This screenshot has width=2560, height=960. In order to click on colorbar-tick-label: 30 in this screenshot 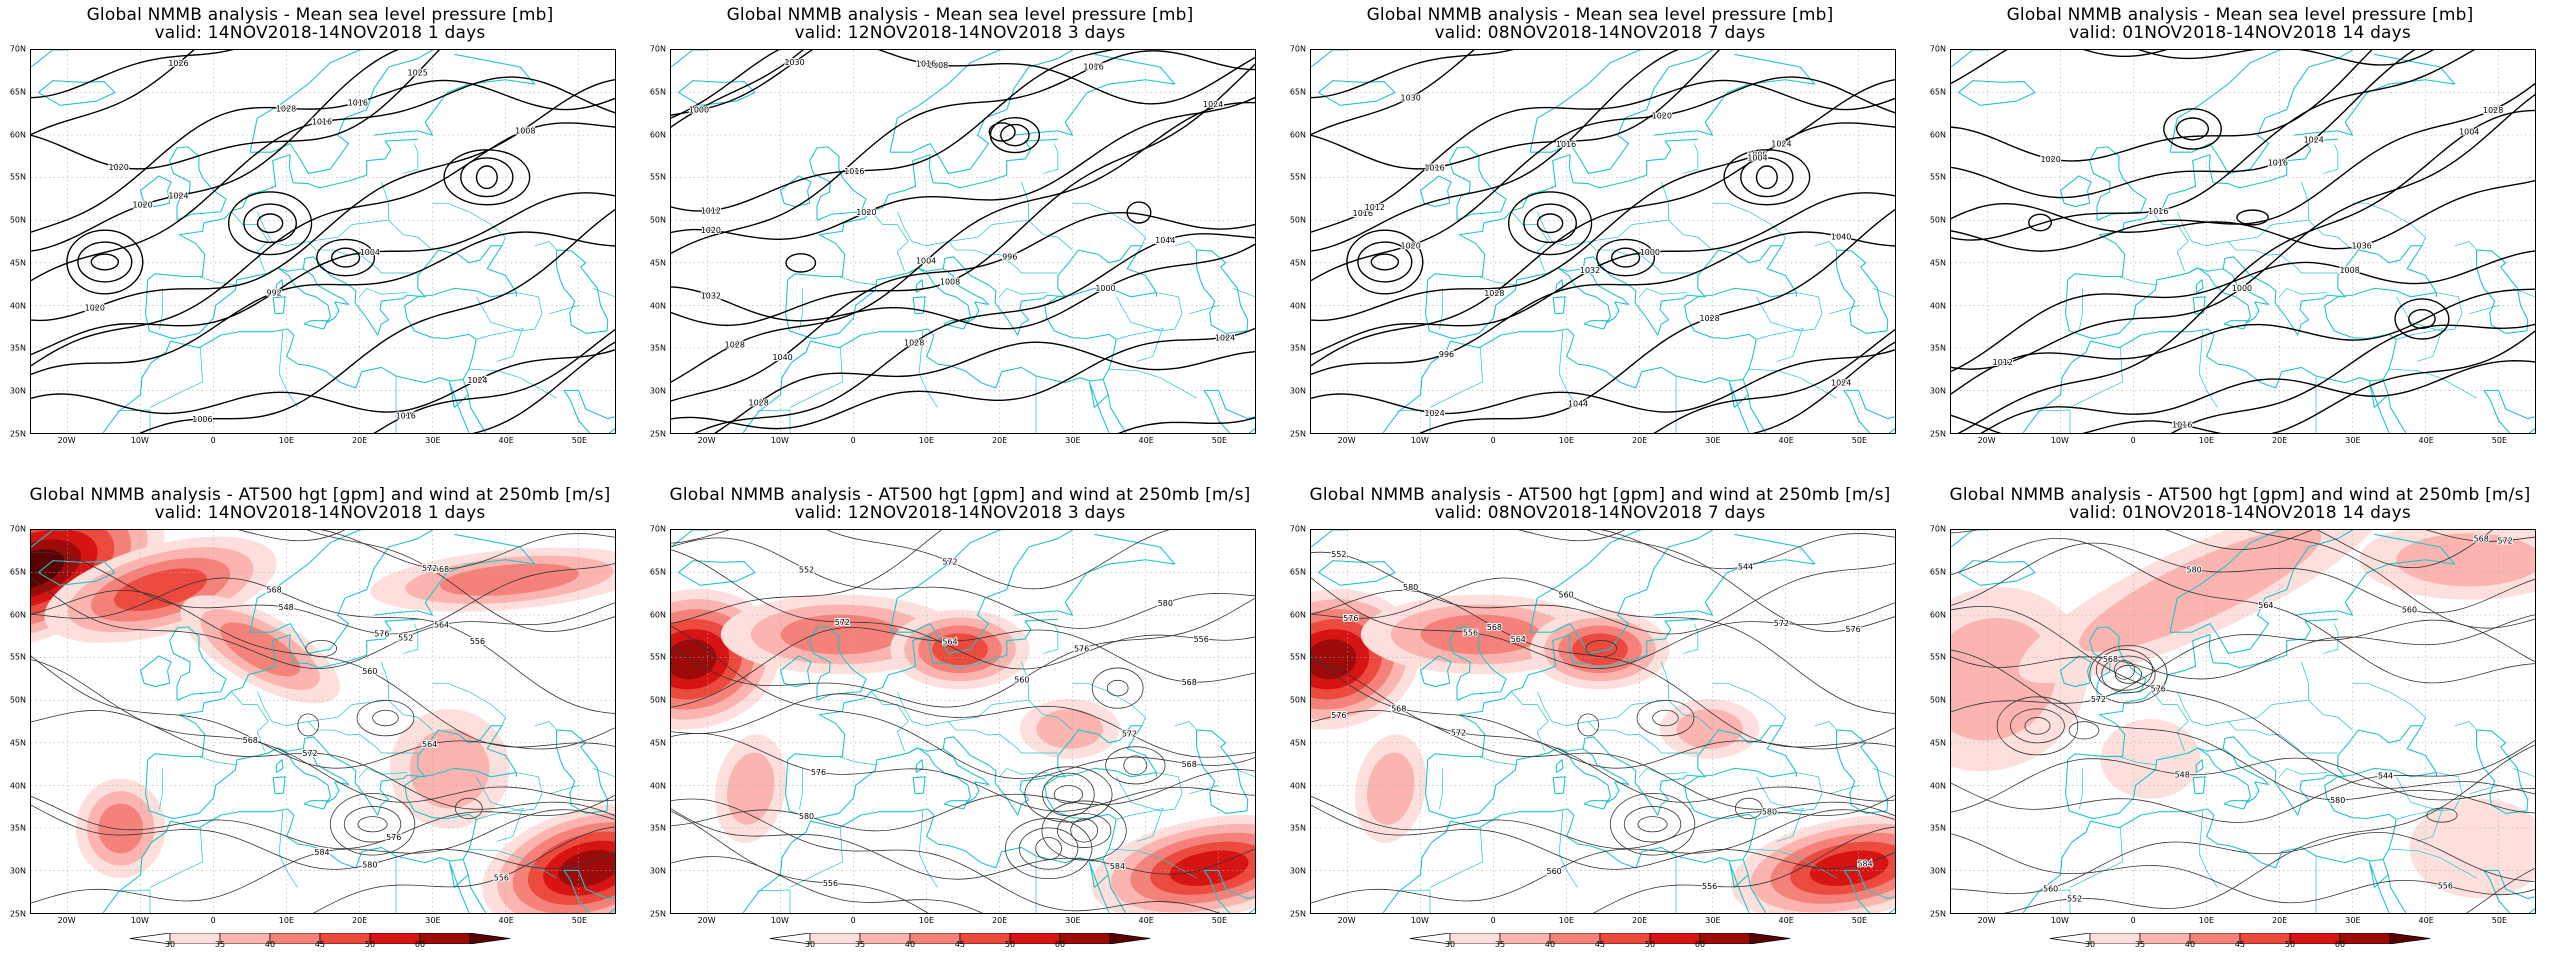, I will do `click(170, 944)`.